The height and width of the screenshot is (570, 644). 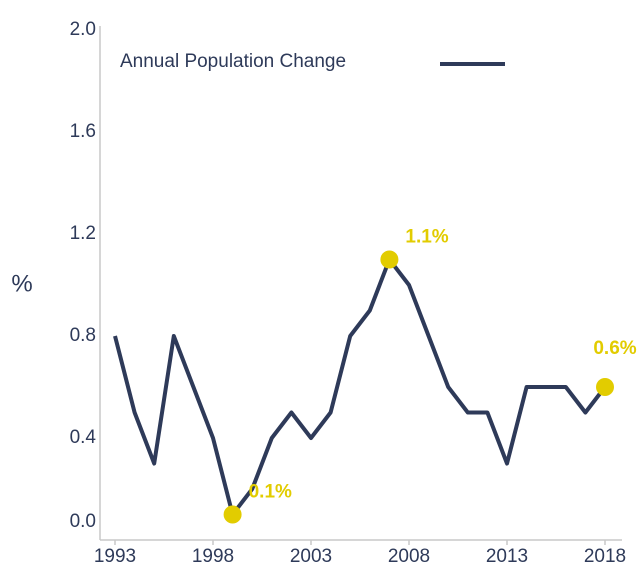 I want to click on x-tick-label: 2003, so click(x=311, y=556).